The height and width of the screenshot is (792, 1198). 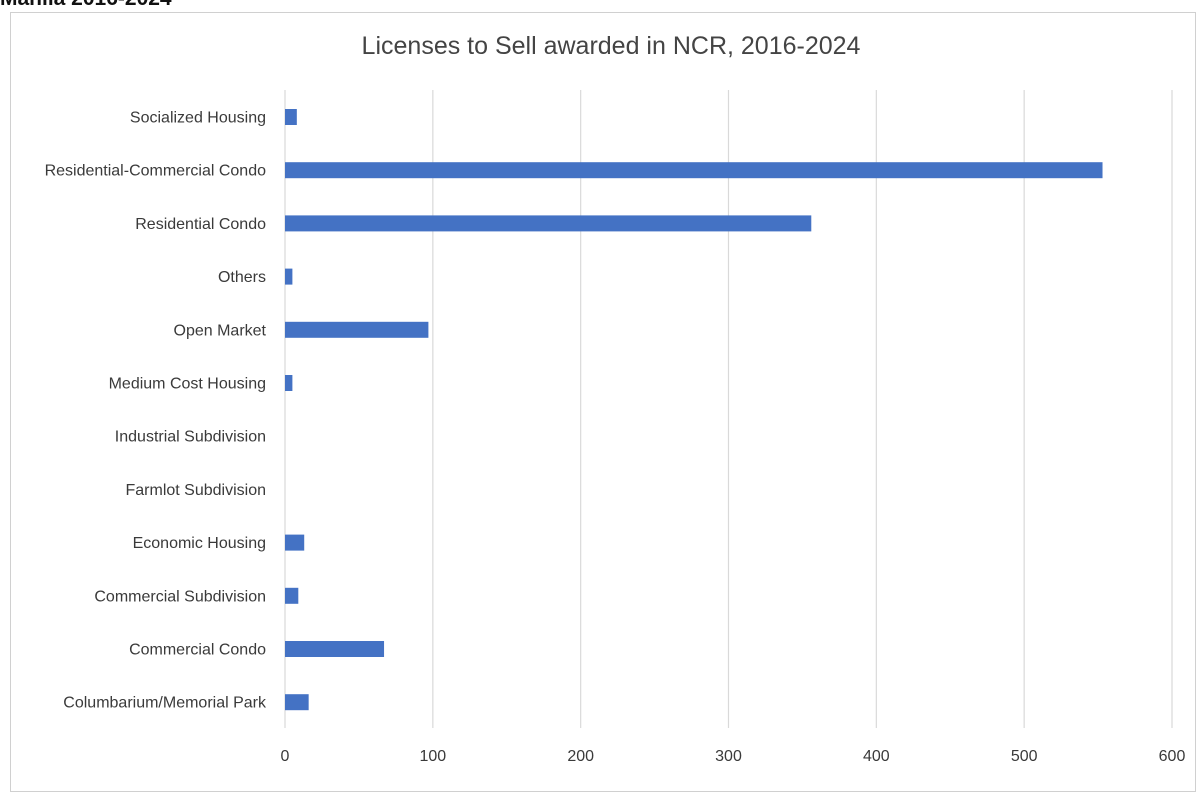 I want to click on category-label: Others, so click(x=242, y=277).